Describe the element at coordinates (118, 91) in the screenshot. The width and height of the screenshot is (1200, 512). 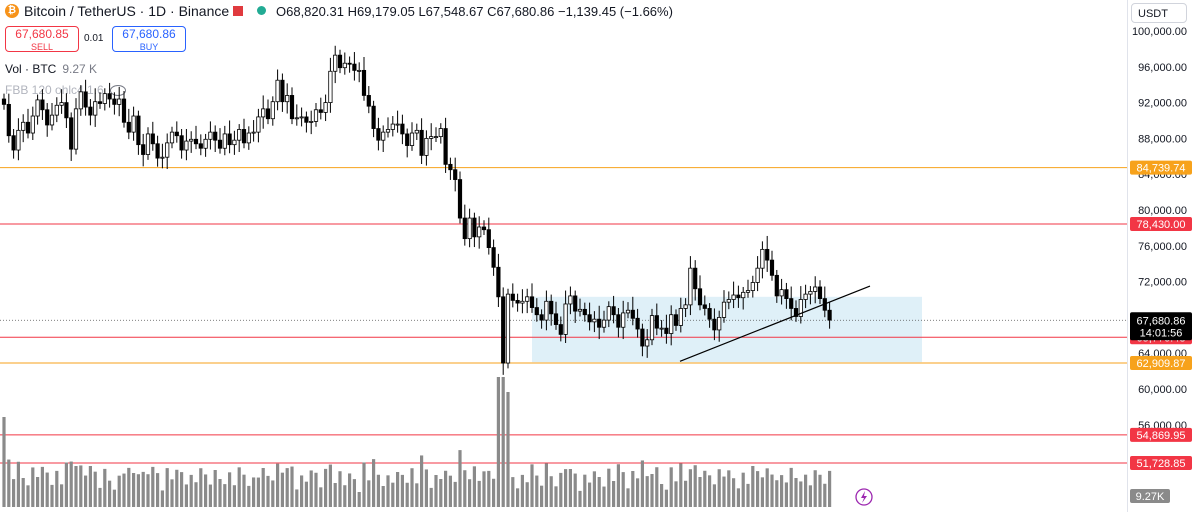
I see `eye-hidden-icon` at that location.